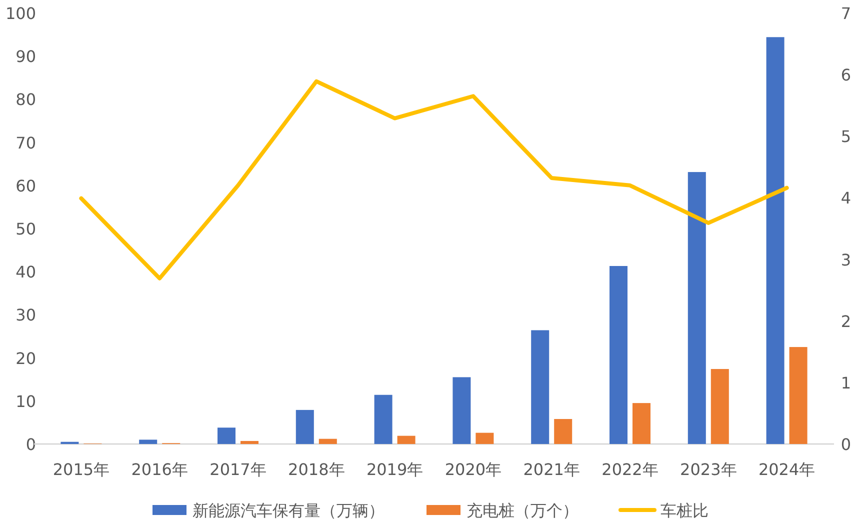 This screenshot has width=861, height=531. I want to click on x-tick-label: 2017年, so click(238, 469).